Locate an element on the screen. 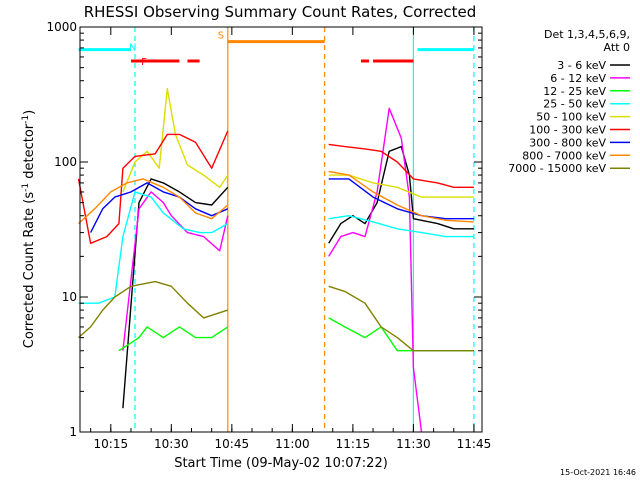 The image size is (640, 480). legend-label-4: 50 - 100 keV is located at coordinates (571, 117).